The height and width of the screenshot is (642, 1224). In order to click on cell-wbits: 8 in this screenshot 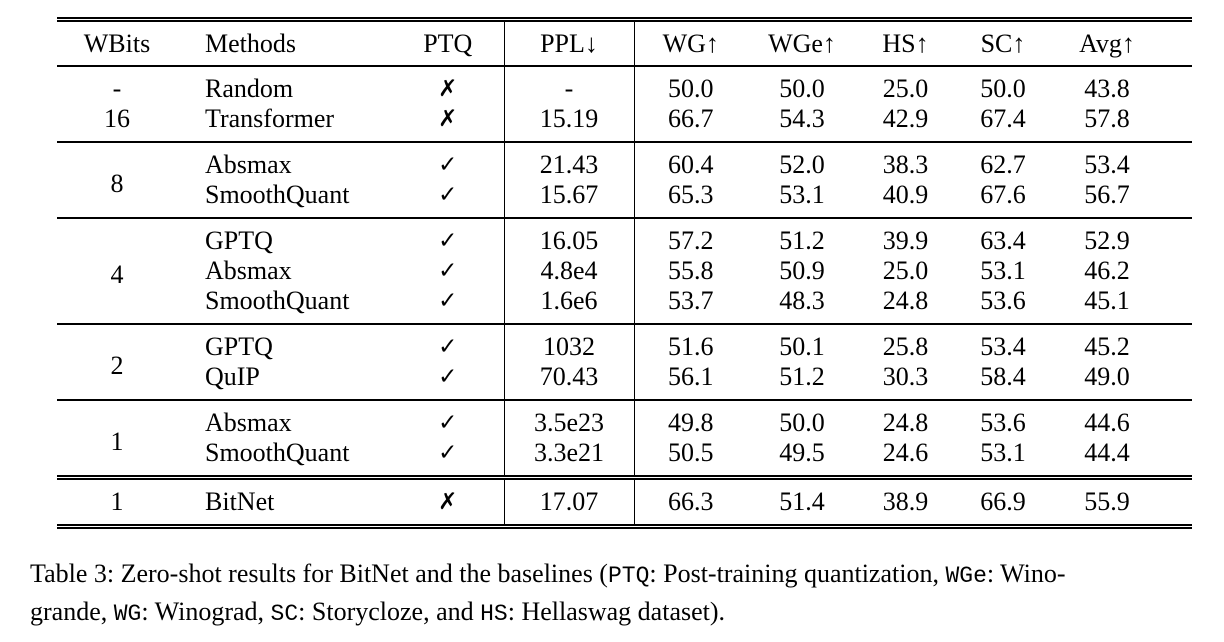, I will do `click(117, 179)`.